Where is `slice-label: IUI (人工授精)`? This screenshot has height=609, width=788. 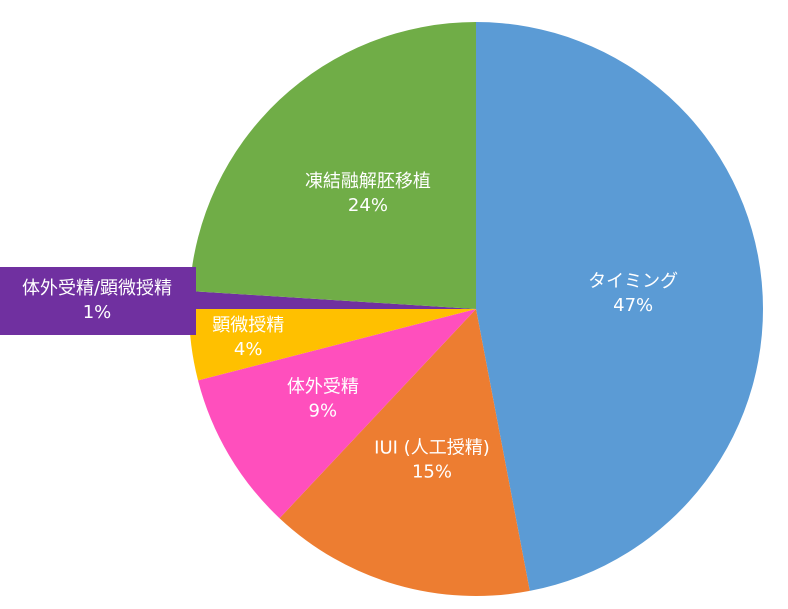 slice-label: IUI (人工授精) is located at coordinates (432, 448).